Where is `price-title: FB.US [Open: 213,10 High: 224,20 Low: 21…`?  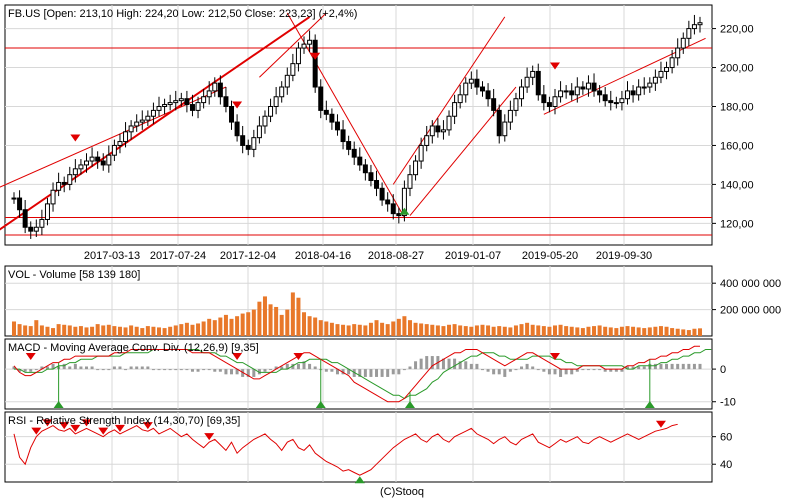
price-title: FB.US [Open: 213,10 High: 224,20 Low: 21… is located at coordinates (182, 14).